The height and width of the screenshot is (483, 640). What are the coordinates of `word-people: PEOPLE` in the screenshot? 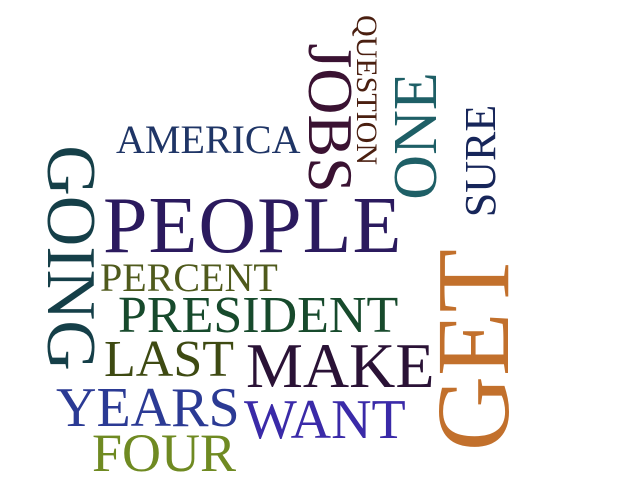 It's located at (253, 226).